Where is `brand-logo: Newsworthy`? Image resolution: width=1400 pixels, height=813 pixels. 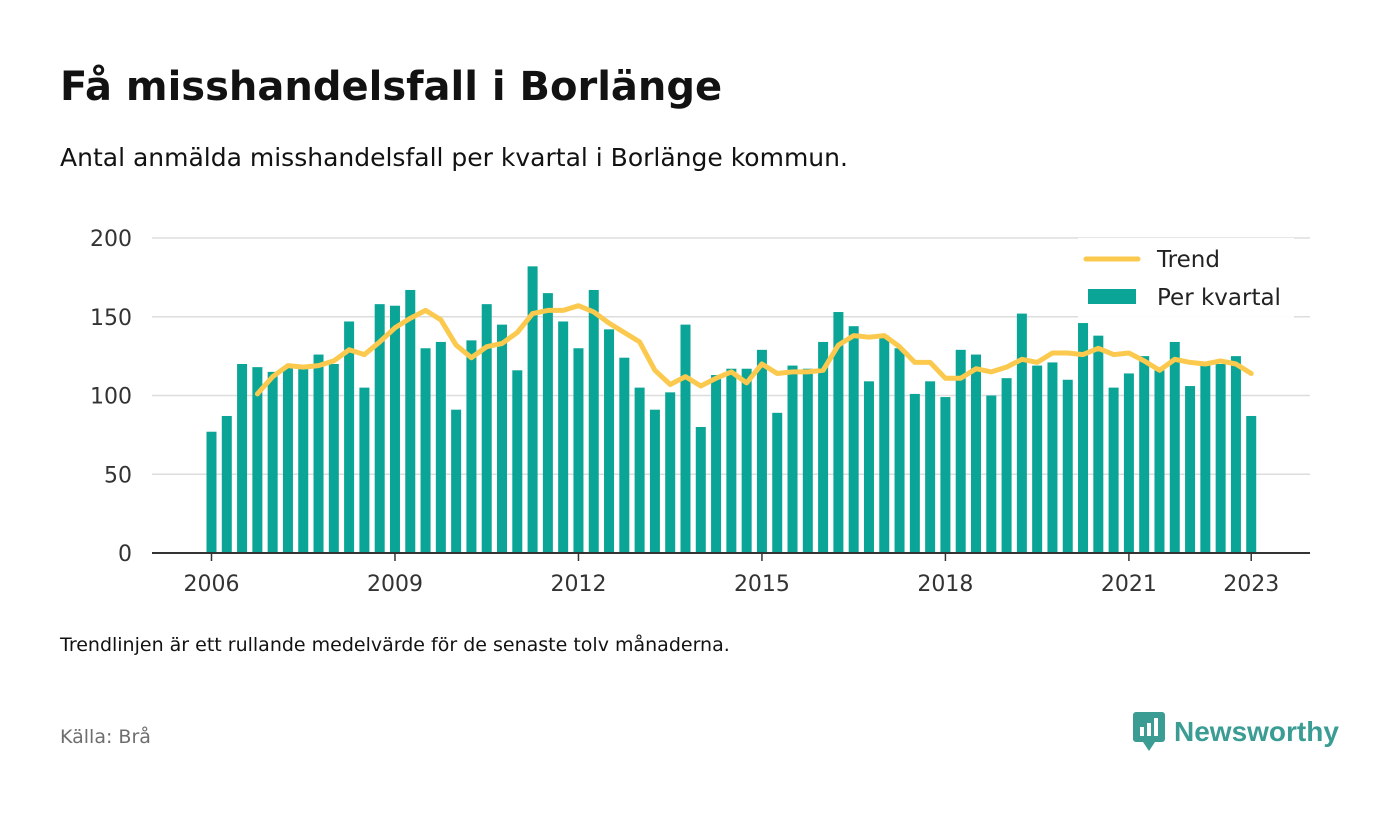
brand-logo: Newsworthy is located at coordinates (1236, 732).